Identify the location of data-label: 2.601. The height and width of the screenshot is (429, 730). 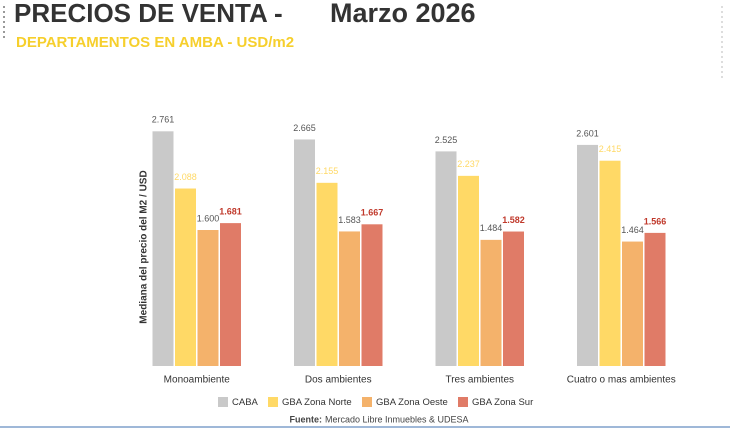
(587, 133).